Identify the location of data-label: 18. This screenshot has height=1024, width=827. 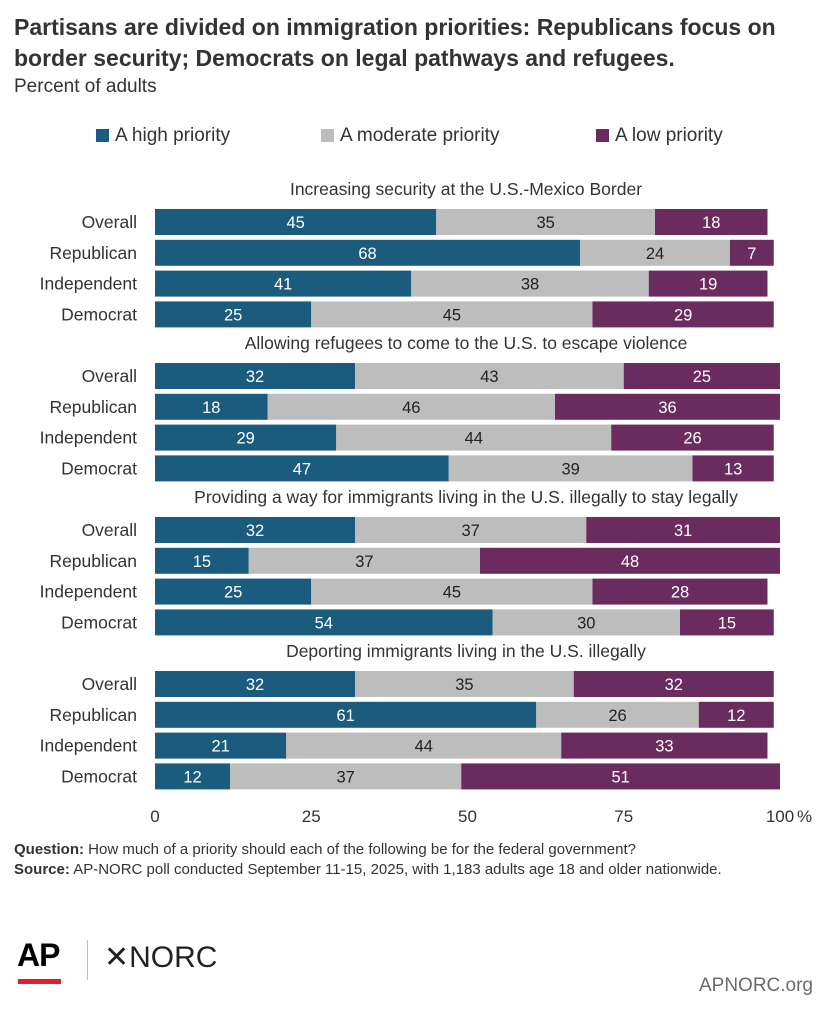
(711, 223).